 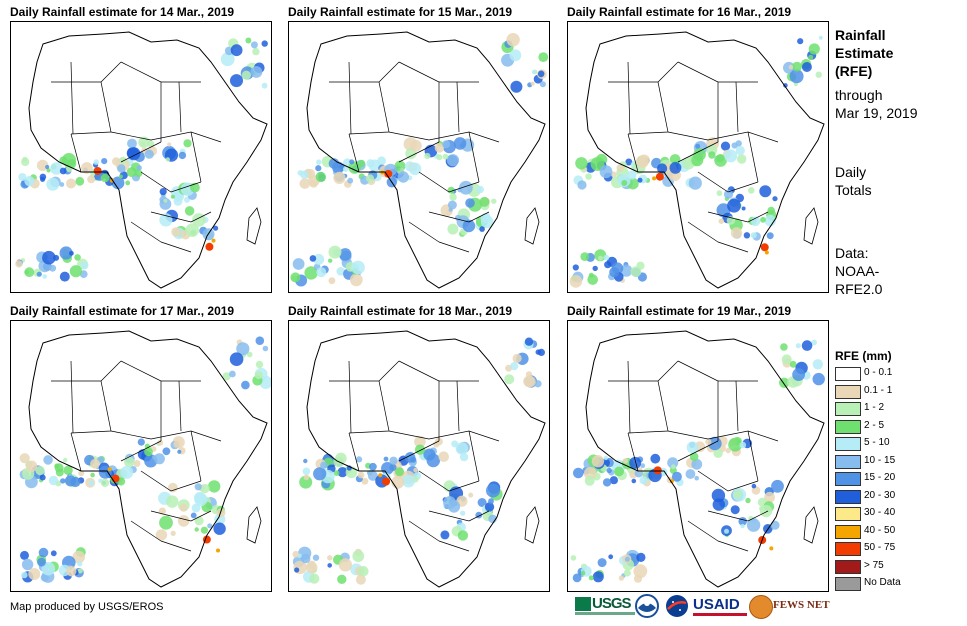 I want to click on map-credit: Map produced by USGS/EROS, so click(x=87, y=607).